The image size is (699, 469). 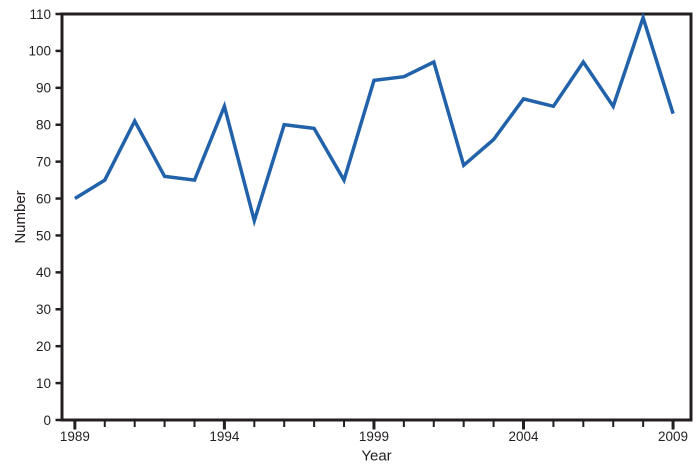 What do you see at coordinates (43, 346) in the screenshot?
I see `y-tick-label: 20` at bounding box center [43, 346].